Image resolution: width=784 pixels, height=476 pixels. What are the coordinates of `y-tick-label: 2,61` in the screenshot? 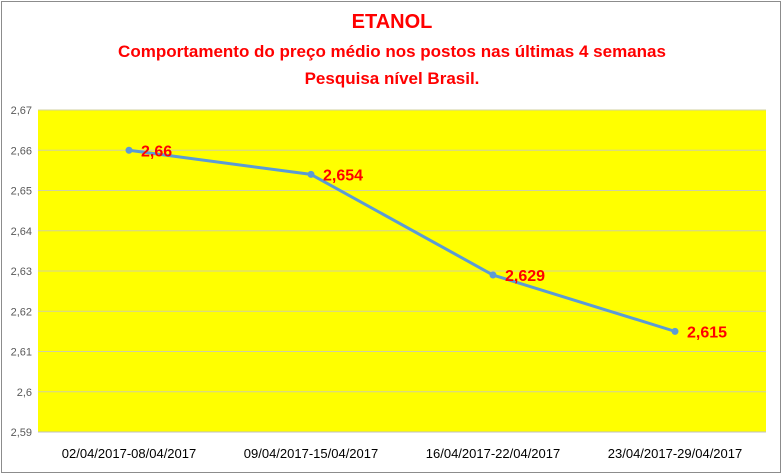 It's located at (21, 353).